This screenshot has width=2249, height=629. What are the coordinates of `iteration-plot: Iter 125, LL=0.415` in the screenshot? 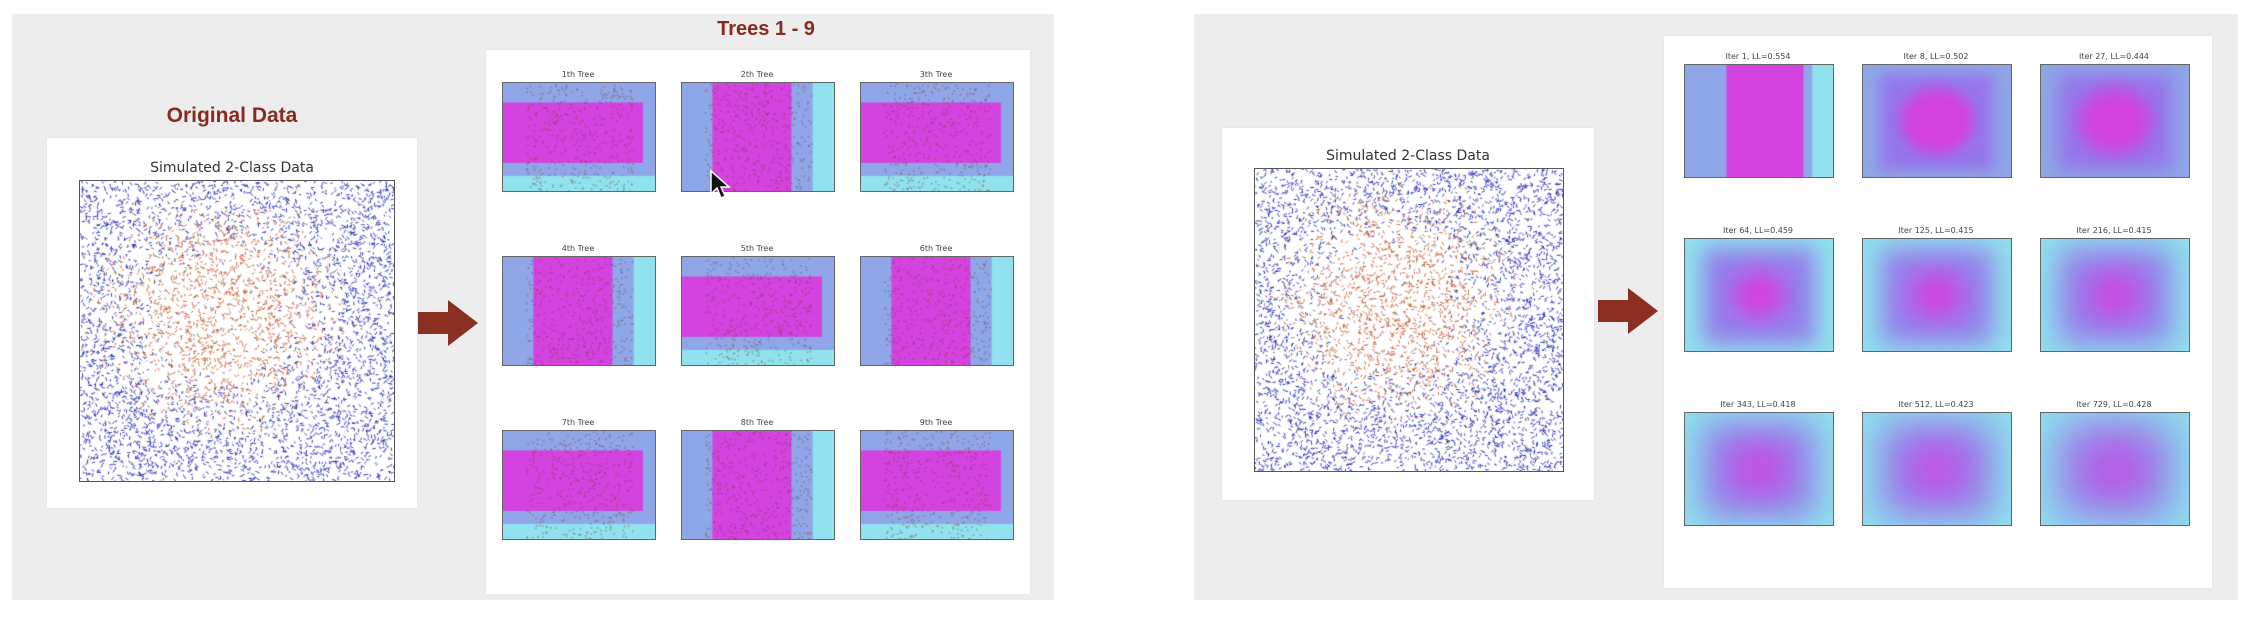 It's located at (1937, 308).